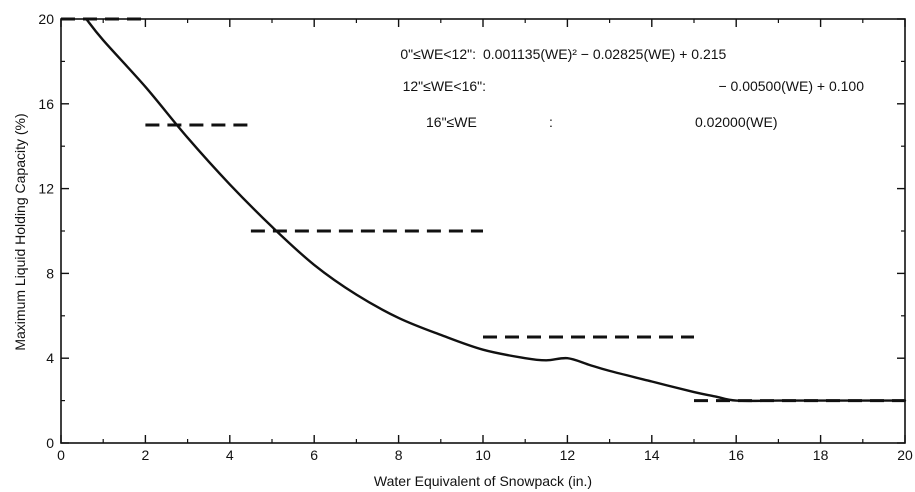 The width and height of the screenshot is (915, 492). I want to click on x-tick-label: 20, so click(905, 455).